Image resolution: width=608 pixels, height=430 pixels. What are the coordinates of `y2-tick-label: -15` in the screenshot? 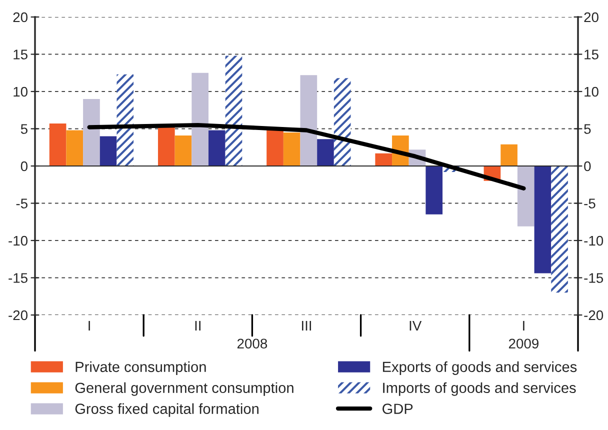 It's located at (594, 278).